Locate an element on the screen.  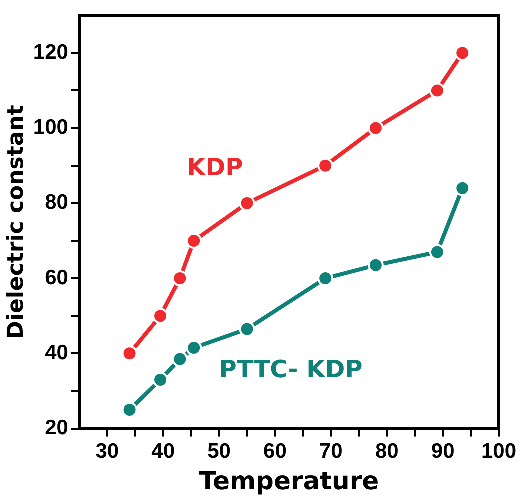
x-tick-label: 80 is located at coordinates (387, 452).